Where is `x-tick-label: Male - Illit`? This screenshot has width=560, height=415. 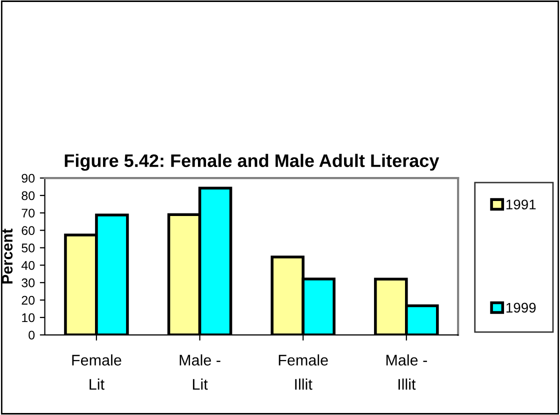
x-tick-label: Male - Illit is located at coordinates (406, 372).